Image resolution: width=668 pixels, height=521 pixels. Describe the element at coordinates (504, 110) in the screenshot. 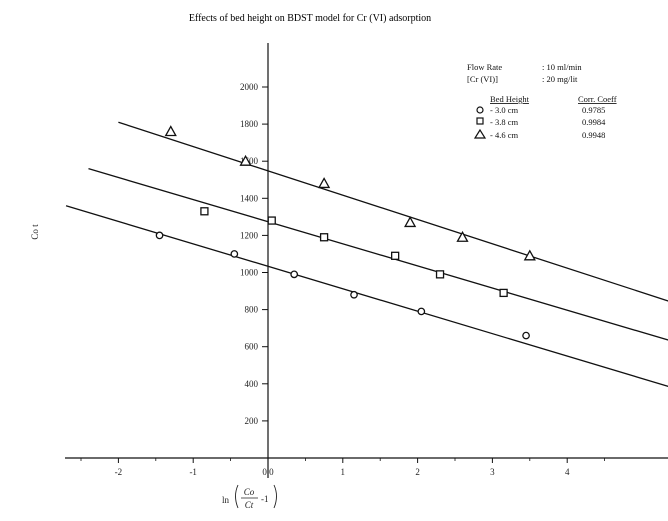

I see `legend-series-1-name: - 3.0 cm` at that location.